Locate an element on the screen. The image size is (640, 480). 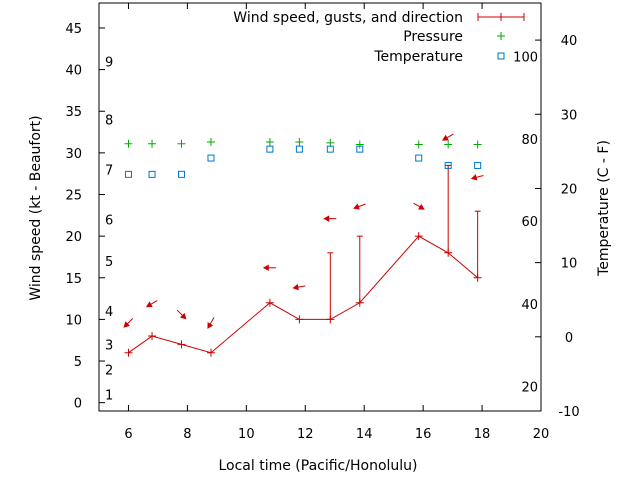
fahrenheit-label: 20 is located at coordinates (529, 388).